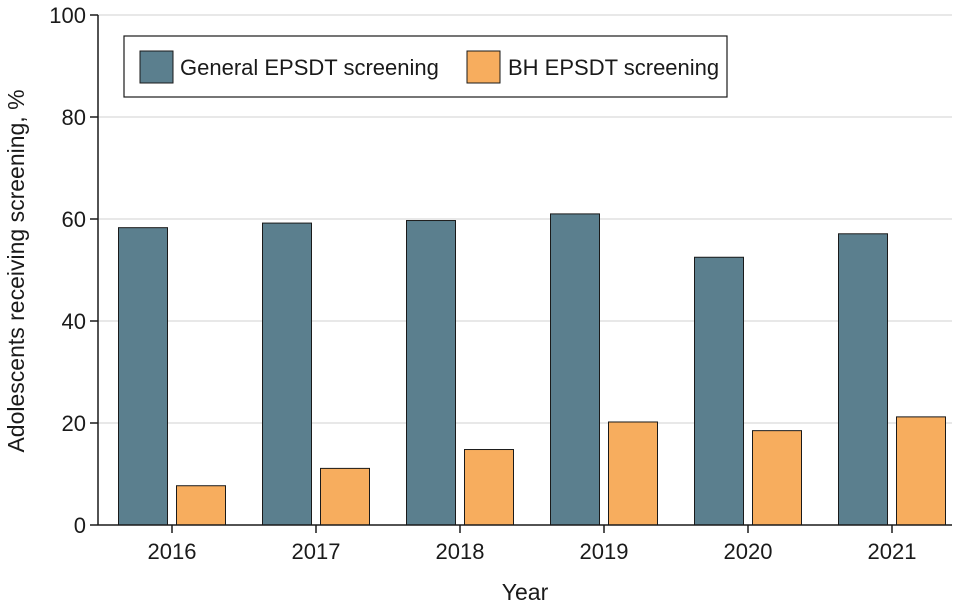 The image size is (958, 607). What do you see at coordinates (633, 473) in the screenshot?
I see `bar-bh-2019` at bounding box center [633, 473].